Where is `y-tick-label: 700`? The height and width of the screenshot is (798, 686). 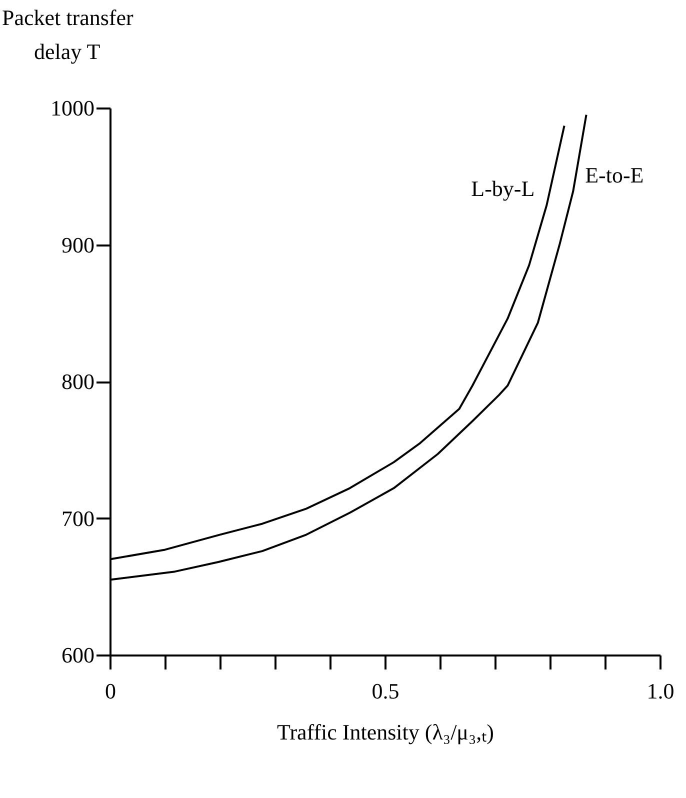
y-tick-label: 700 is located at coordinates (78, 518).